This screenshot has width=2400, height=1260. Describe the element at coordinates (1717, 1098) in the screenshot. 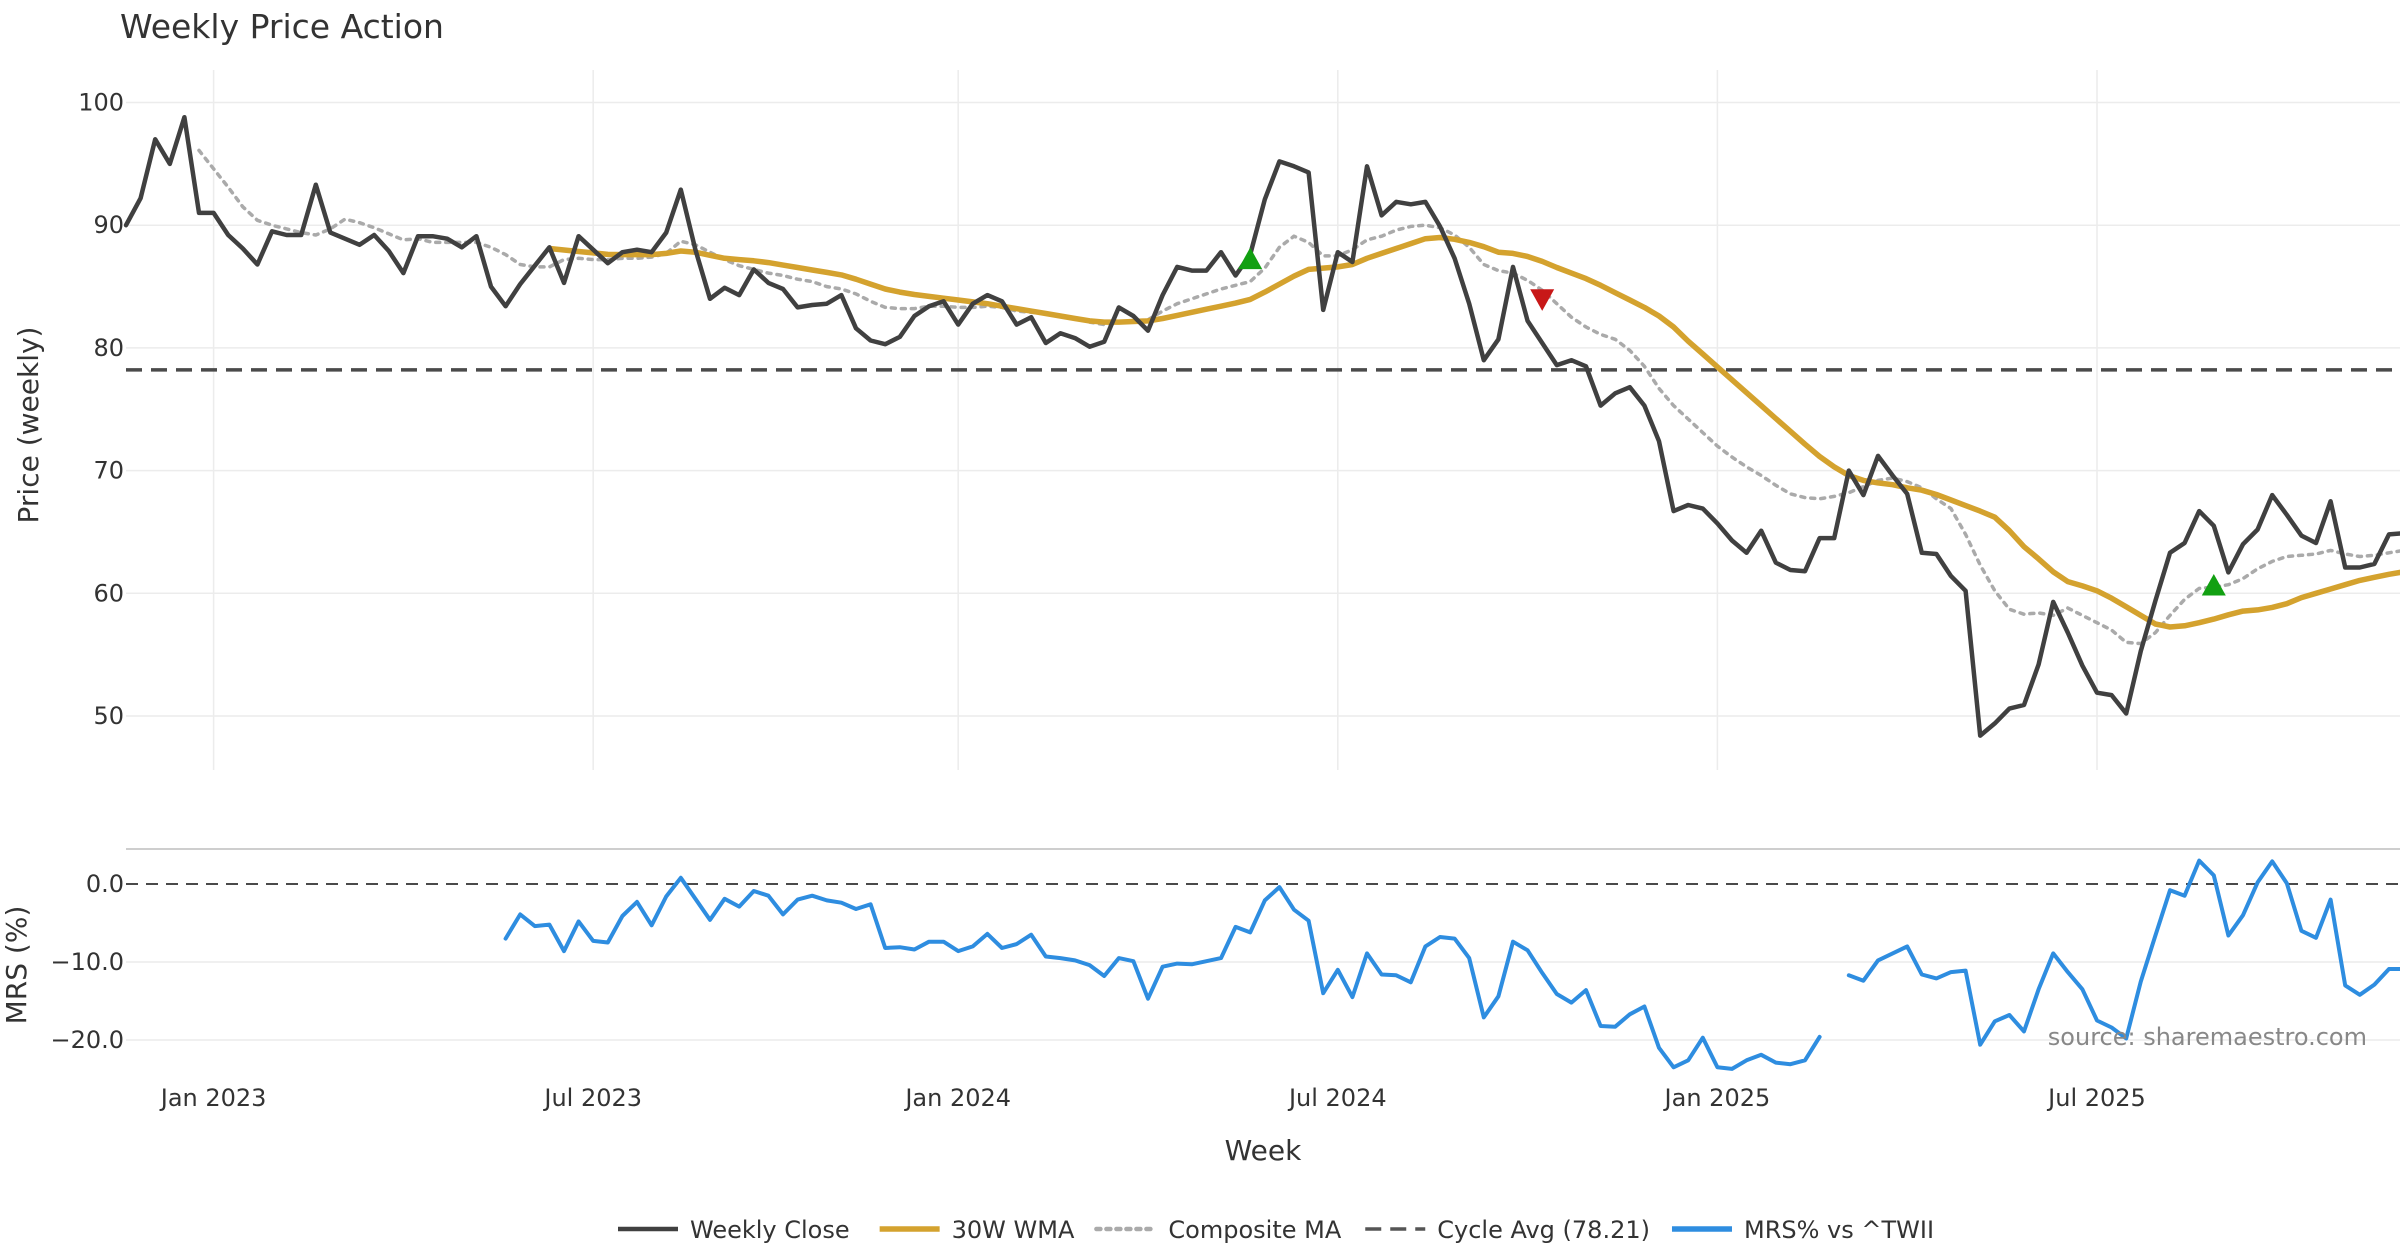

I see `x-tick-label: Jan 2025` at that location.